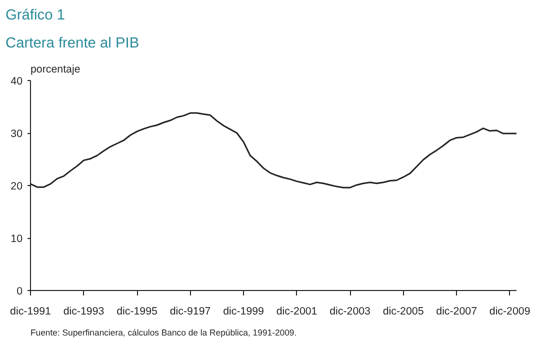 The width and height of the screenshot is (546, 342). I want to click on y-tick-label: 20, so click(16, 186).